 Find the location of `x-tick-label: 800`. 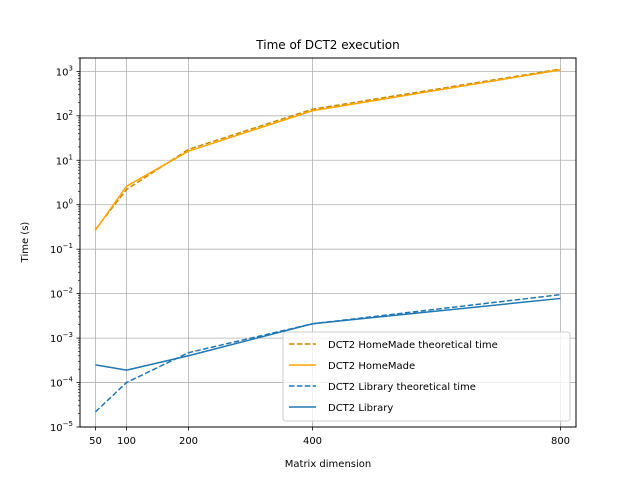

x-tick-label: 800 is located at coordinates (560, 441).